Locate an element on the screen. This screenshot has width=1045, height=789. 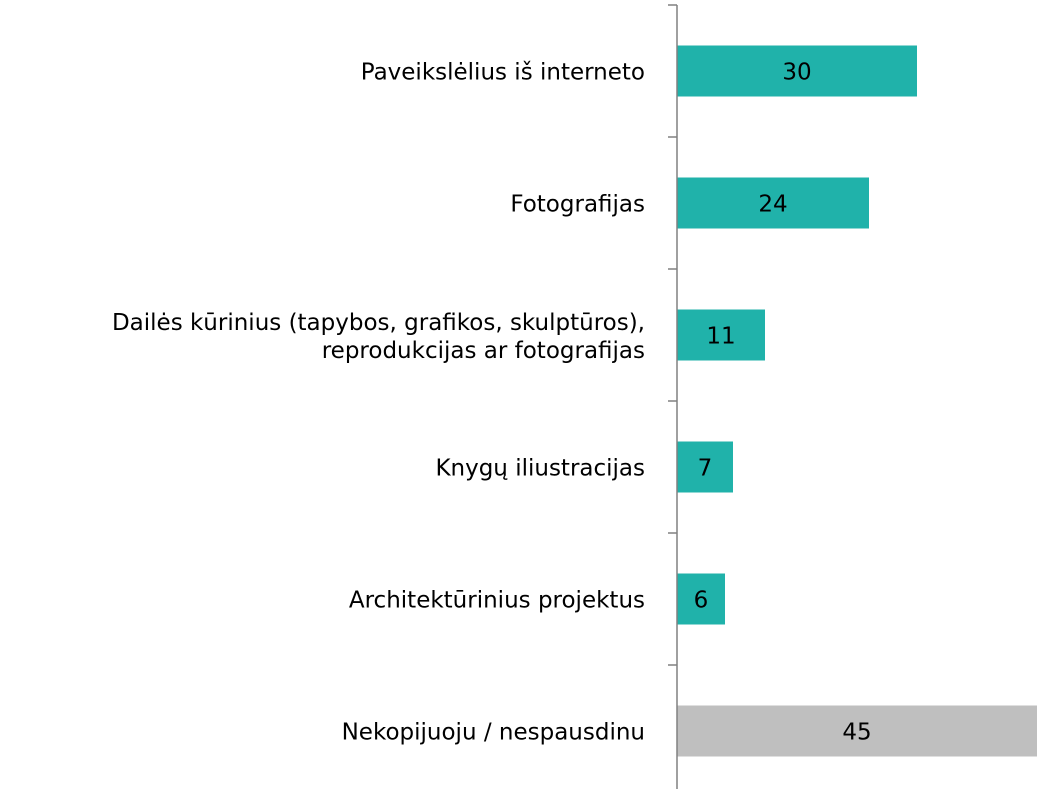
value-label: 30 is located at coordinates (796, 73).